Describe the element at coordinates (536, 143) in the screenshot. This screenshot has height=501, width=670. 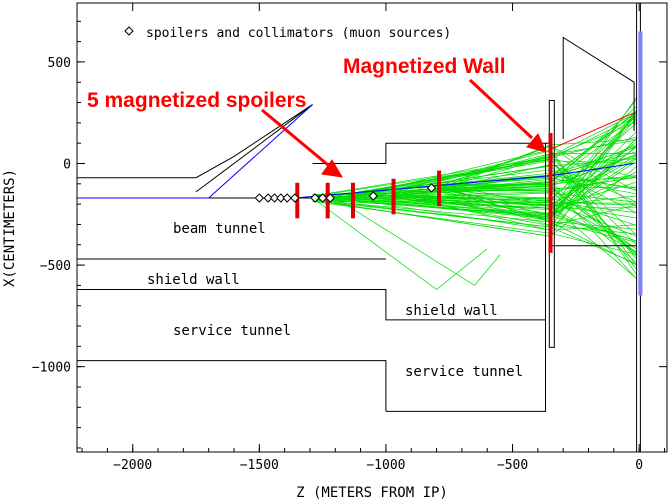
I see `wall-arrowhead` at that location.